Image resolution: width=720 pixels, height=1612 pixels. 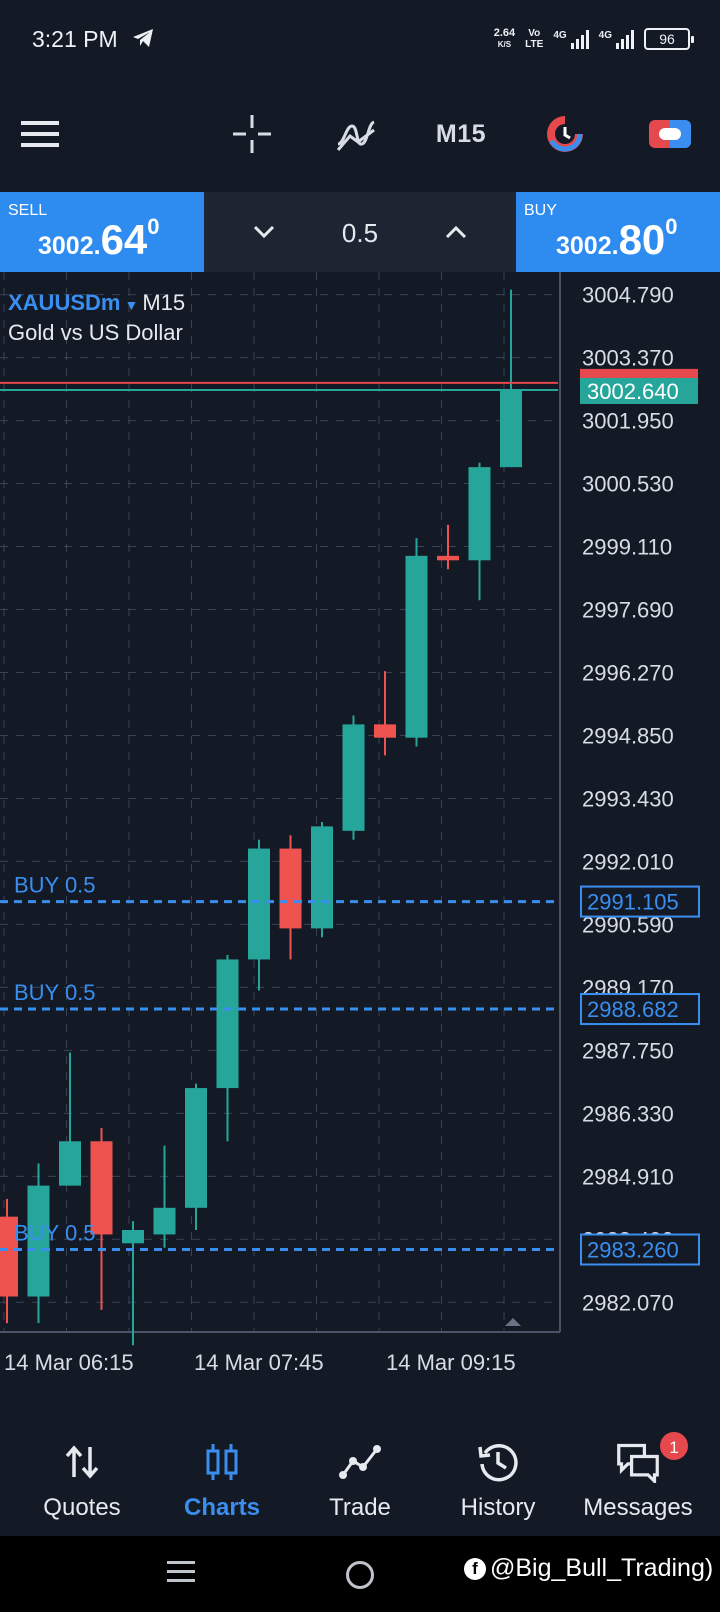 I want to click on messages-chat-icon, so click(x=638, y=1462).